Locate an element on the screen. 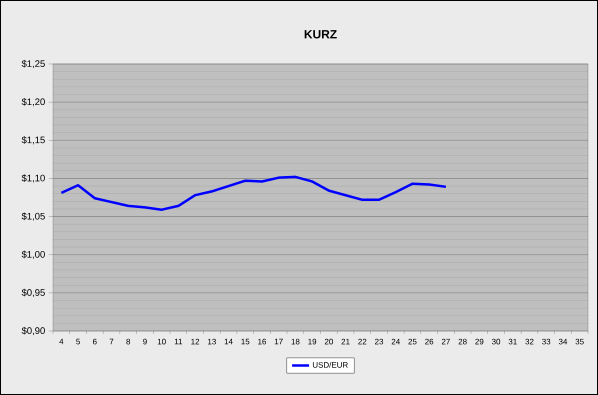 This screenshot has width=598, height=395. y-tick-label: $1,05 is located at coordinates (33, 216).